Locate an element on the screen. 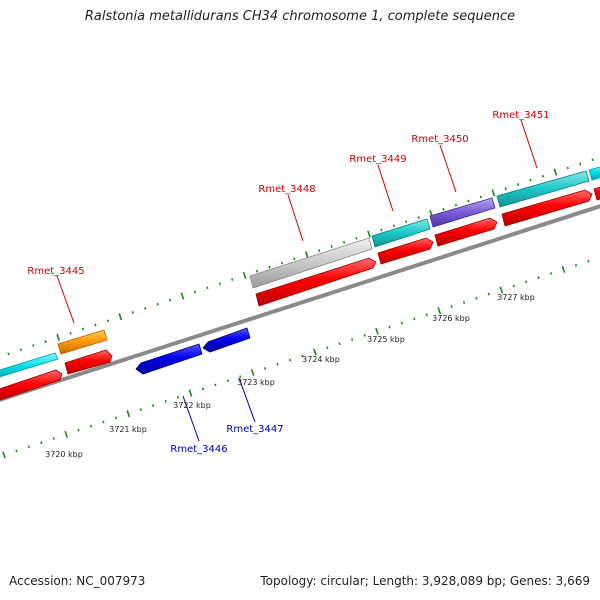  gene-label-rmet-3448: Rmet_3448 is located at coordinates (286, 189).